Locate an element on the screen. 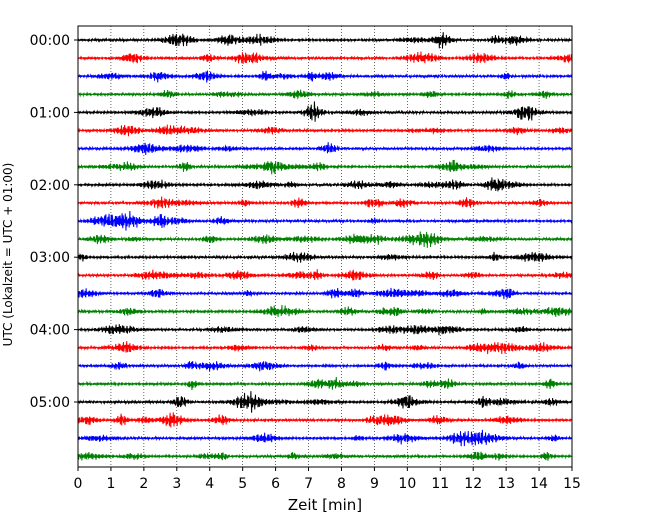 The image size is (650, 520). trace-05:45 is located at coordinates (325, 456).